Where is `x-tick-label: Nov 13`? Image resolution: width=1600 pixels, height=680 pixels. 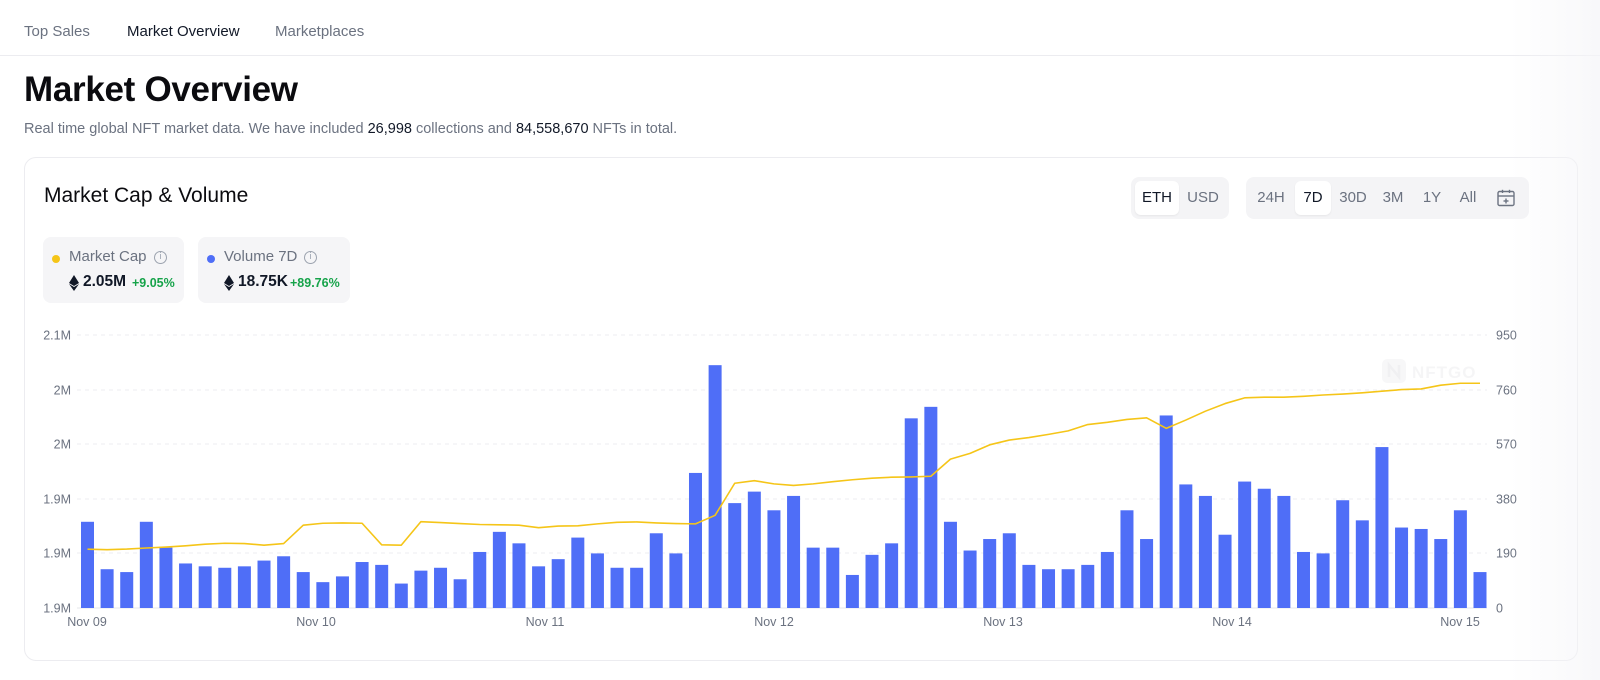
x-tick-label: Nov 13 is located at coordinates (1003, 622).